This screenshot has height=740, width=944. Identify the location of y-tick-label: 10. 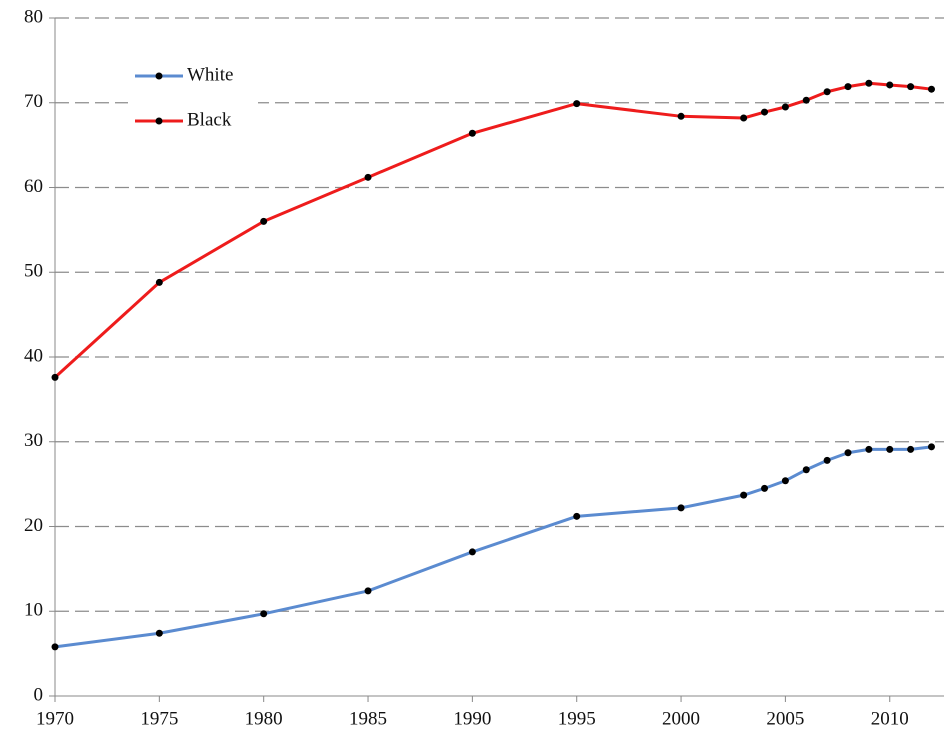
(33, 610).